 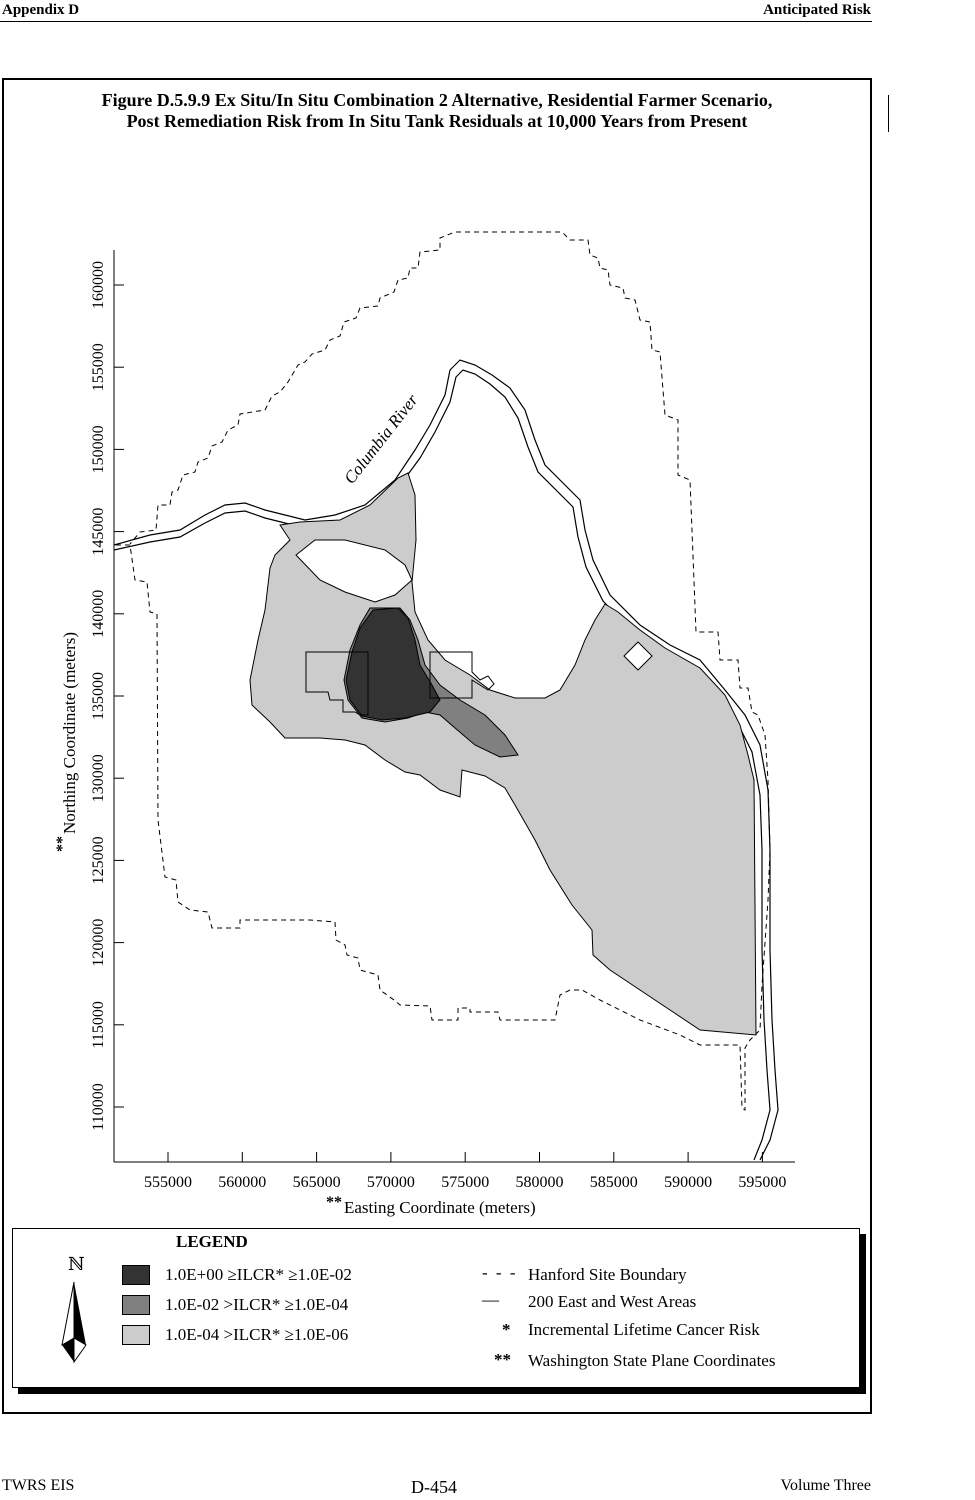 What do you see at coordinates (98, 778) in the screenshot?
I see `y-tick-label: 130000` at bounding box center [98, 778].